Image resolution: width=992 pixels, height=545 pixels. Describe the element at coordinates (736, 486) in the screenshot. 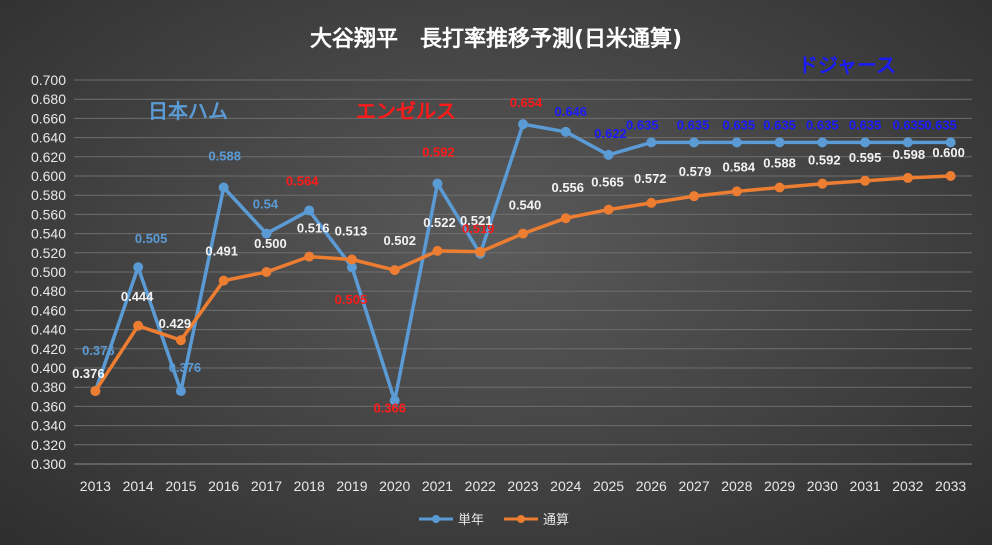

I see `x-tick-label: 2028` at that location.